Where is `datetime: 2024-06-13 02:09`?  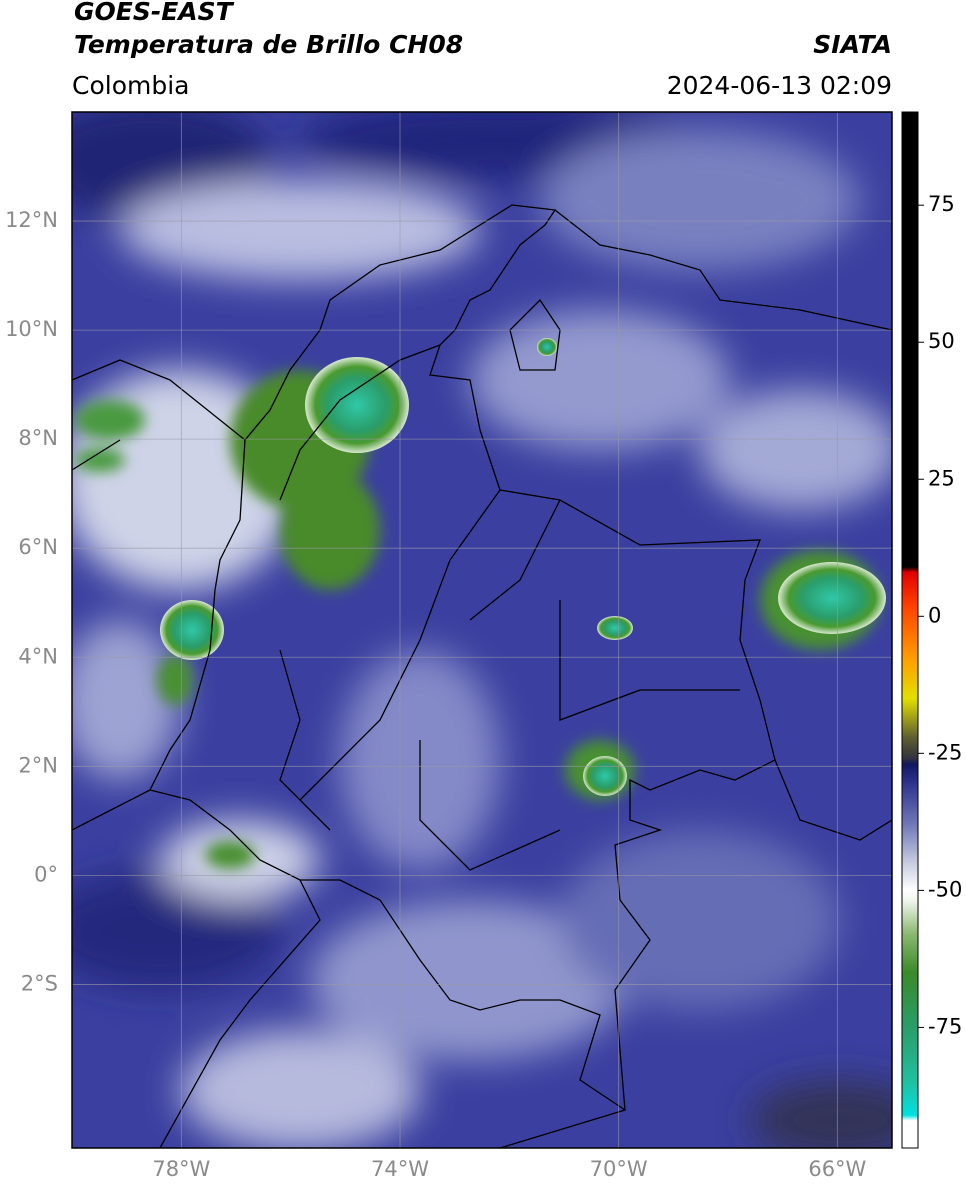 datetime: 2024-06-13 02:09 is located at coordinates (779, 85).